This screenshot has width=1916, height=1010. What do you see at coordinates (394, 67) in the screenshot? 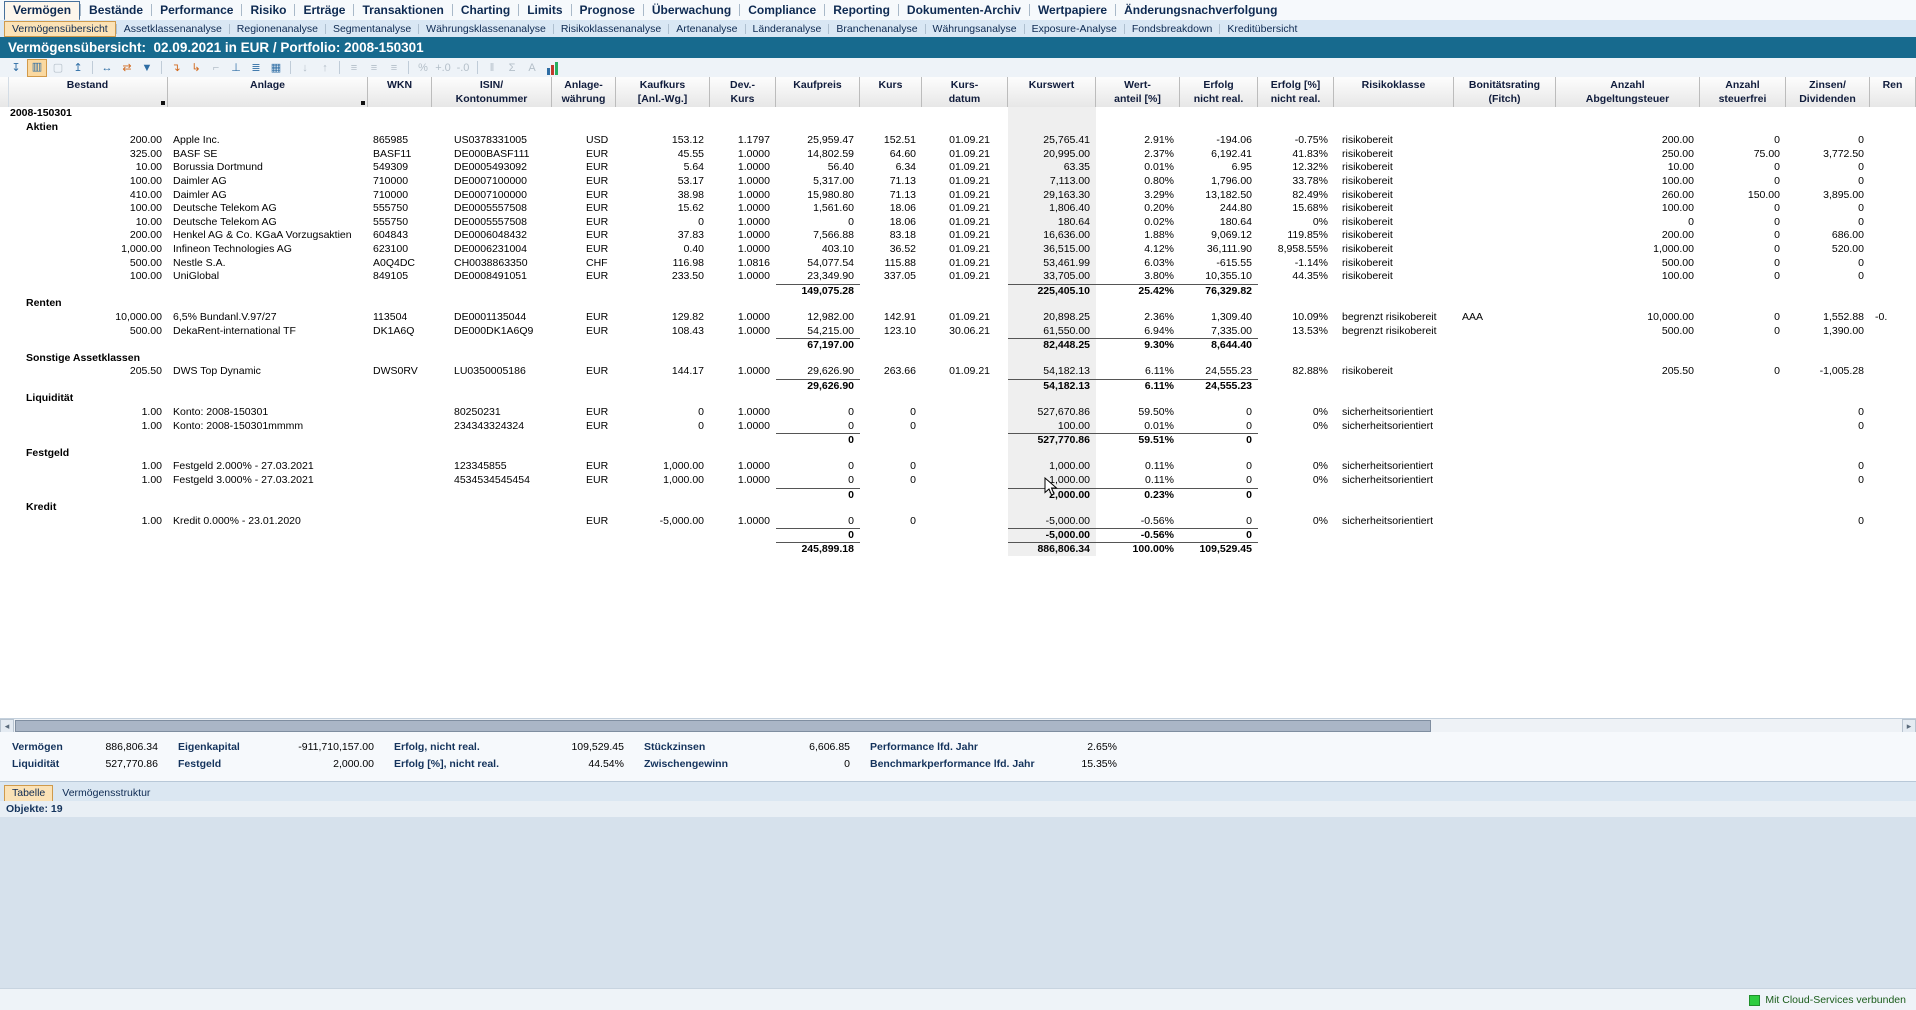
I see `align-right-icon: ≡` at bounding box center [394, 67].